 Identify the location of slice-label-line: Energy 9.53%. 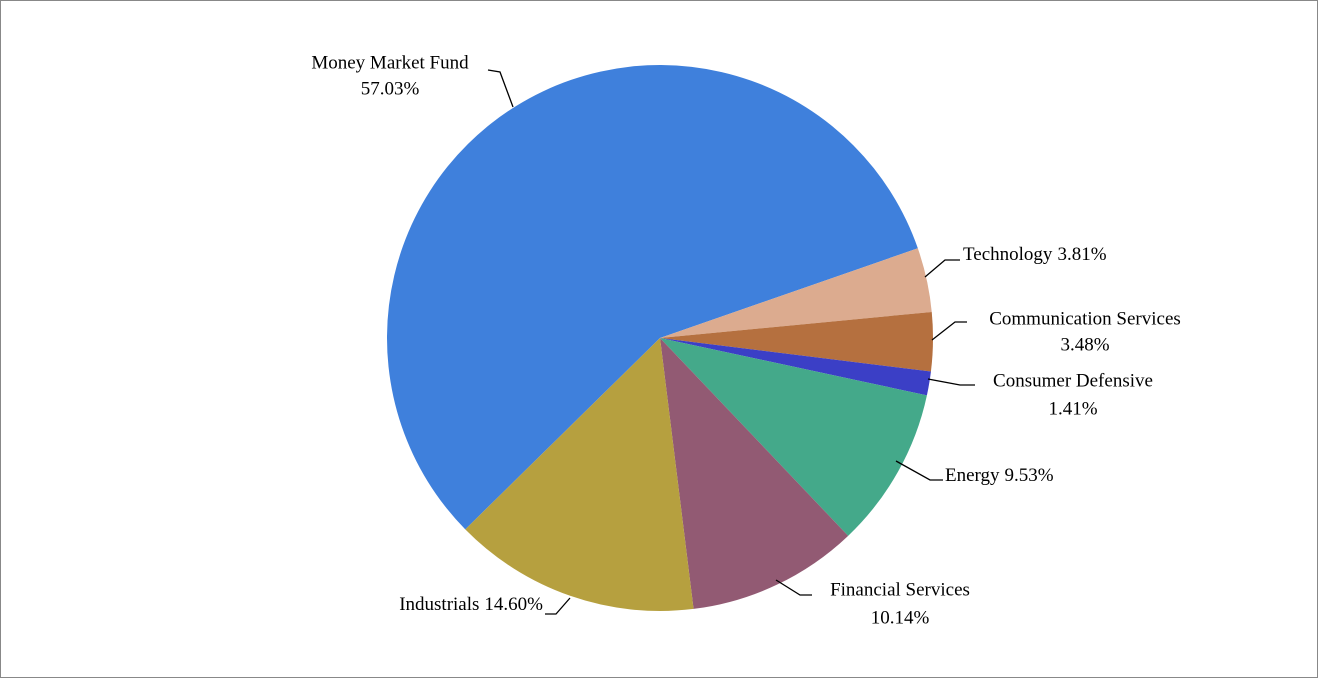
(999, 475).